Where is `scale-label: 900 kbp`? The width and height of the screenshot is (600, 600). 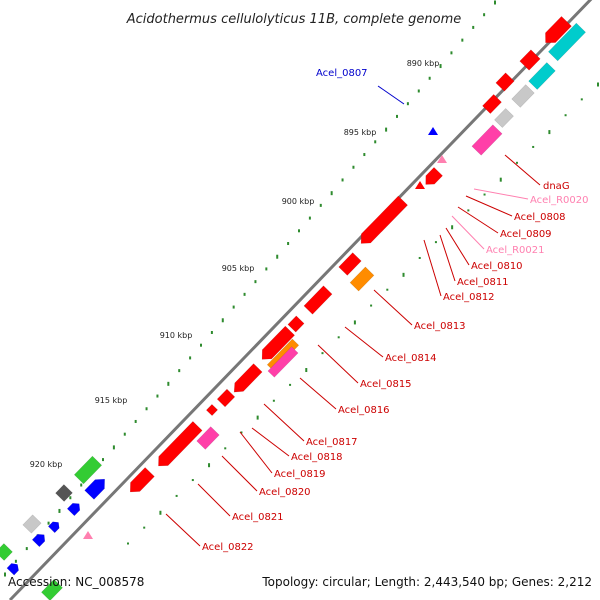 scale-label: 900 kbp is located at coordinates (298, 201).